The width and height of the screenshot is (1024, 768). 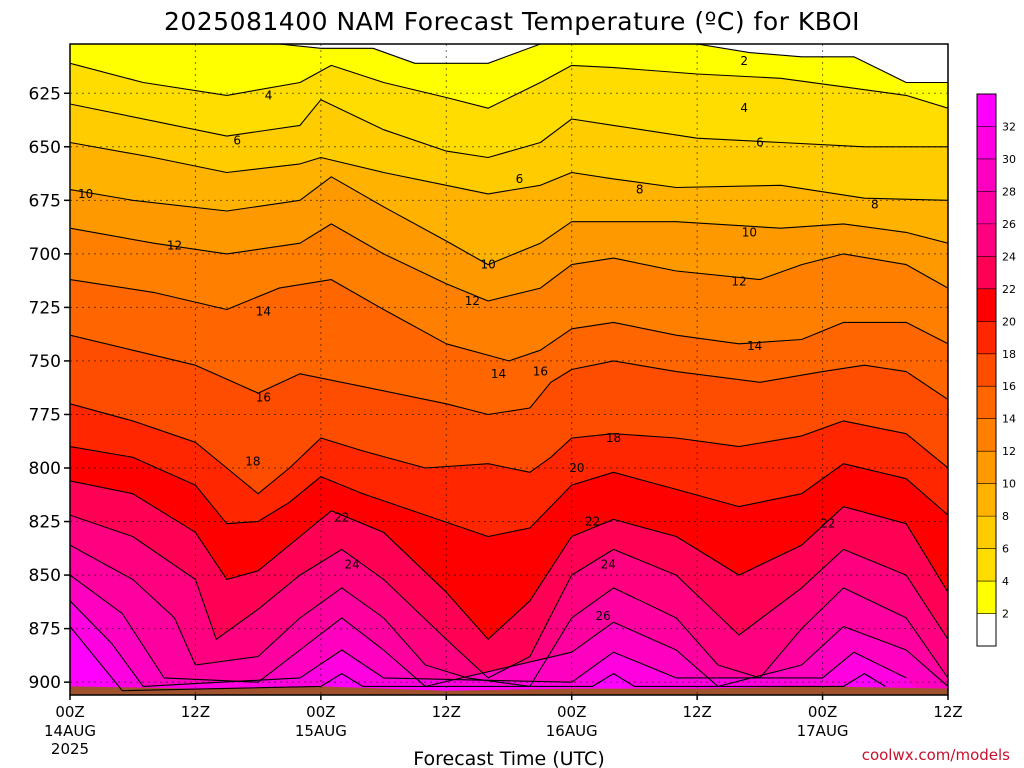 I want to click on isotherm-label: 20, so click(x=576, y=468).